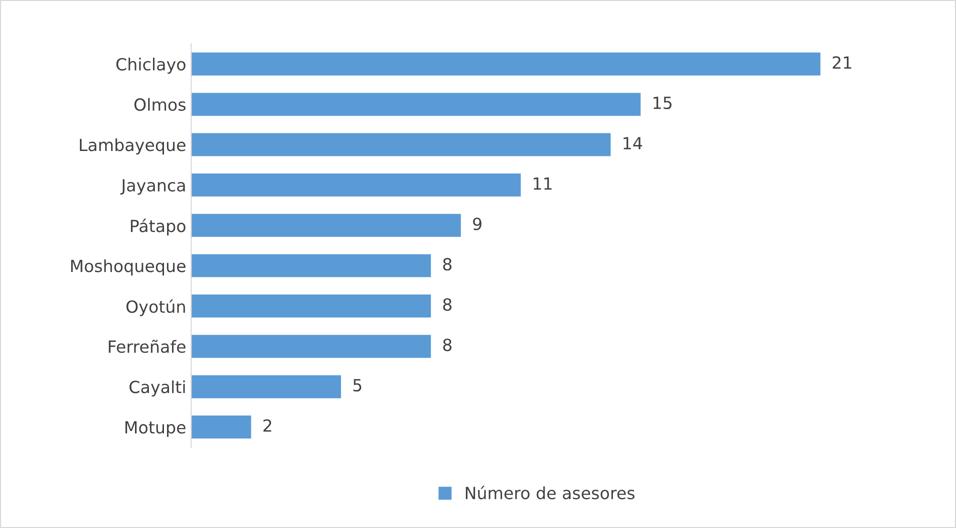  I want to click on data-label: 9, so click(477, 224).